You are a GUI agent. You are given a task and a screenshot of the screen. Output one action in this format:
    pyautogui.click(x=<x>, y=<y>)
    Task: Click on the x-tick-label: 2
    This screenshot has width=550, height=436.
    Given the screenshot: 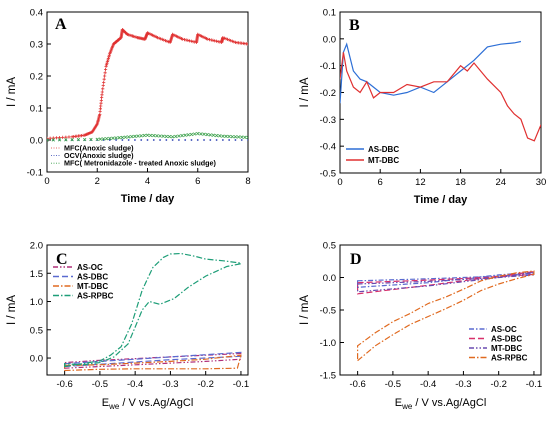 What is the action you would take?
    pyautogui.click(x=97, y=181)
    